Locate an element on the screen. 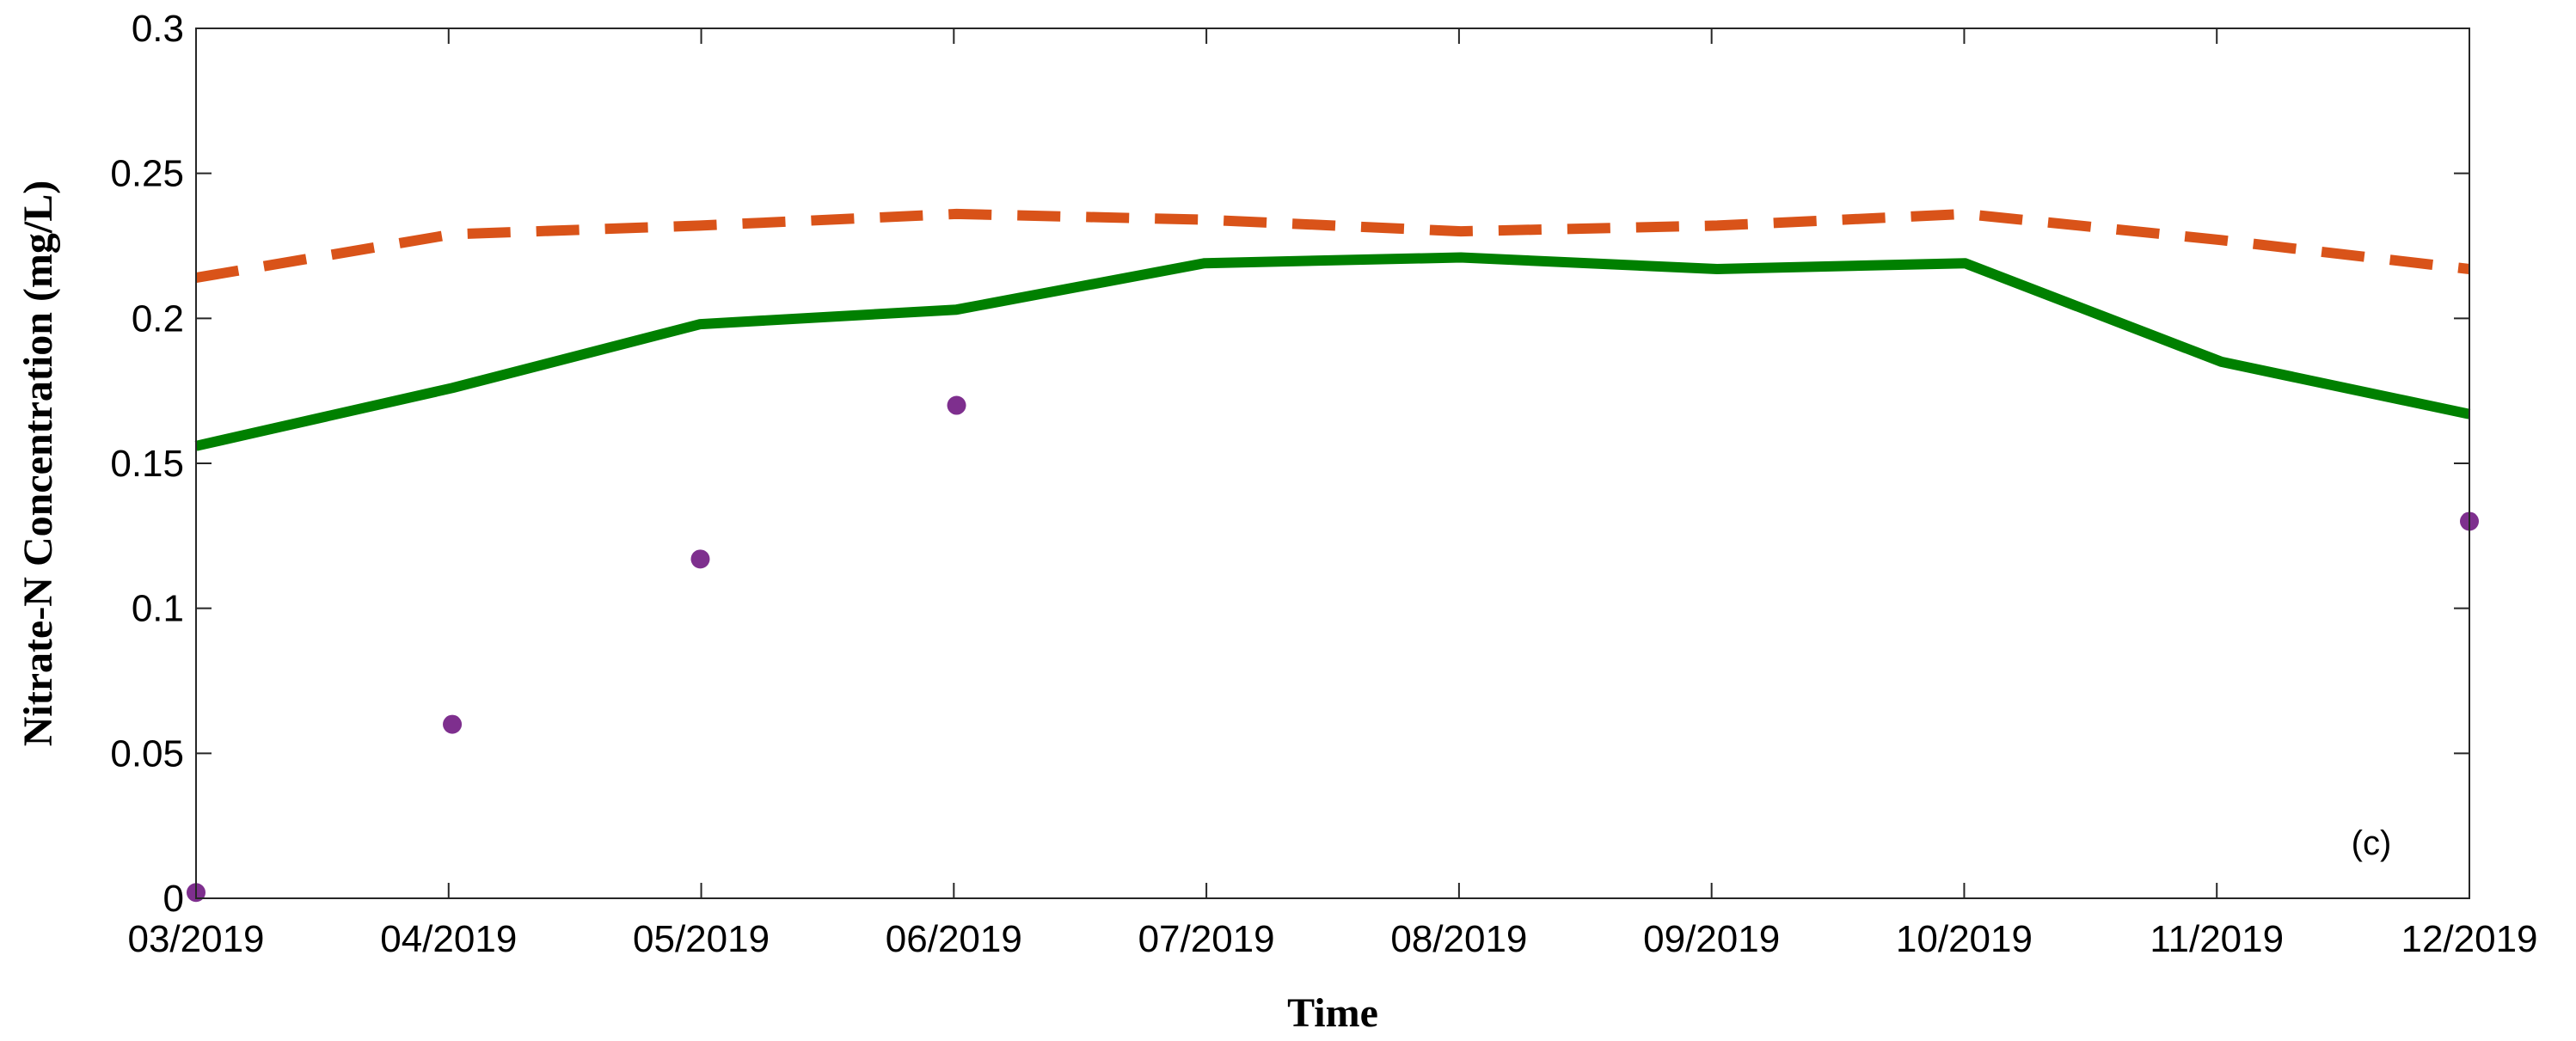  x-tick-label-8: 10/2019 is located at coordinates (1965, 939).